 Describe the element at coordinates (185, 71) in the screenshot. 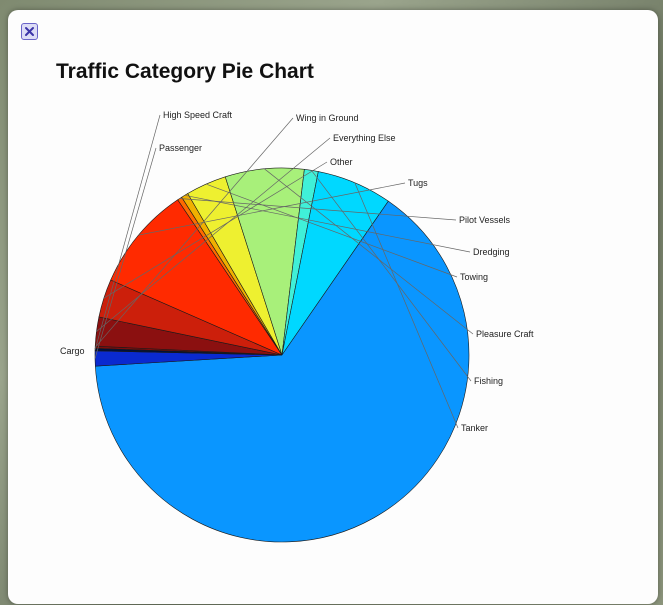

I see `chart-title: Traffic Category Pie Chart` at that location.